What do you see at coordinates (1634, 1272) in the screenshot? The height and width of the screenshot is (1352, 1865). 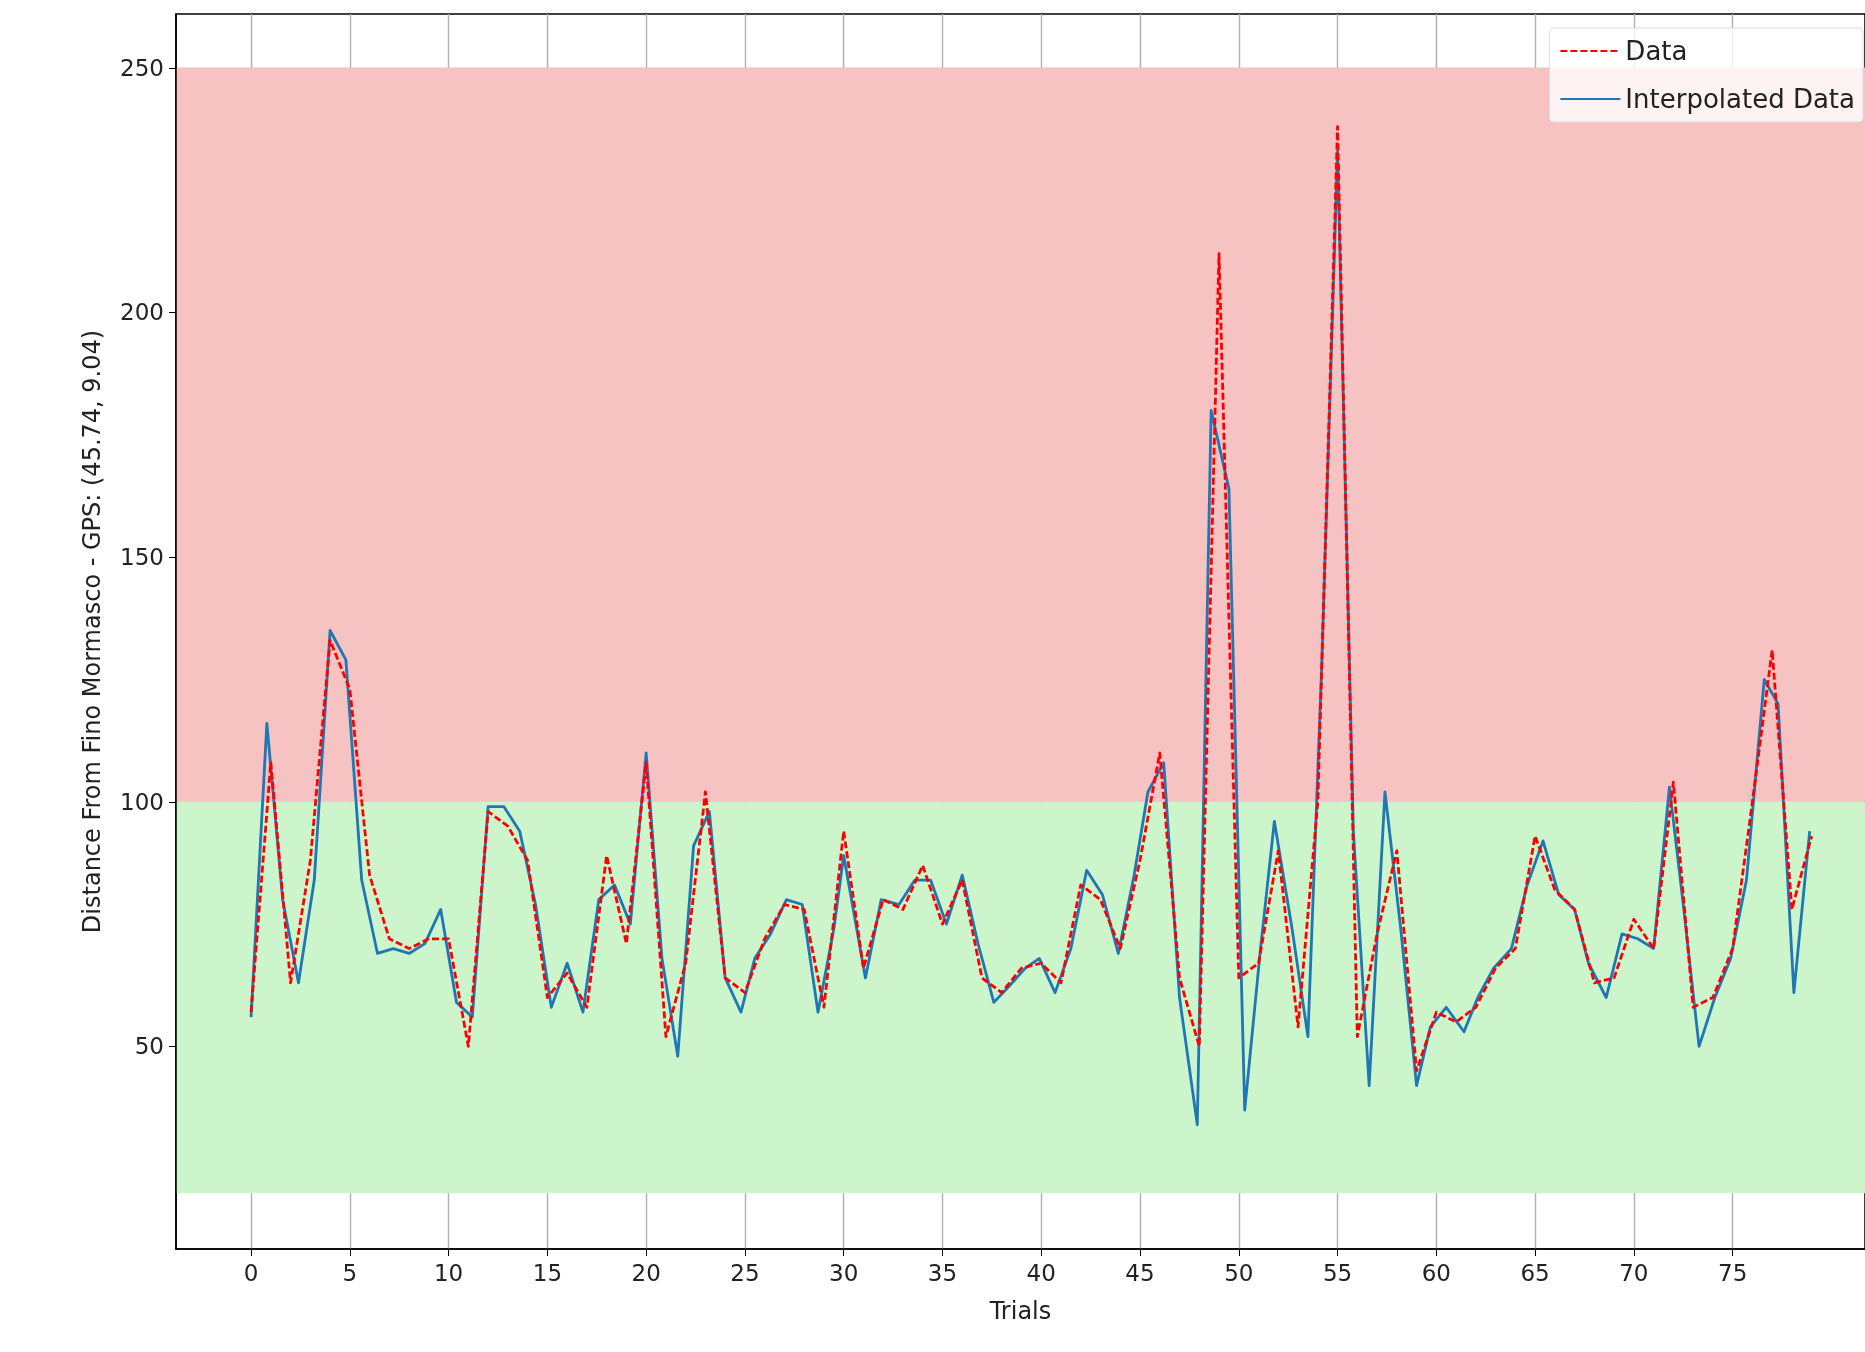 I see `x-tick-label: 70` at bounding box center [1634, 1272].